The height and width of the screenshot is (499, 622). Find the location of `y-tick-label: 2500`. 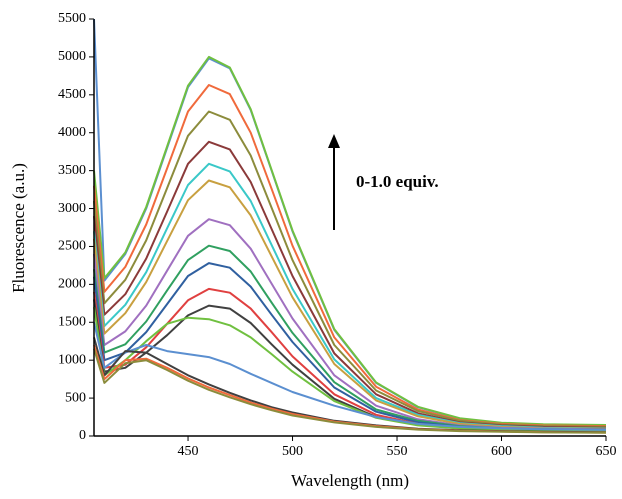

y-tick-label: 2500 is located at coordinates (72, 246).